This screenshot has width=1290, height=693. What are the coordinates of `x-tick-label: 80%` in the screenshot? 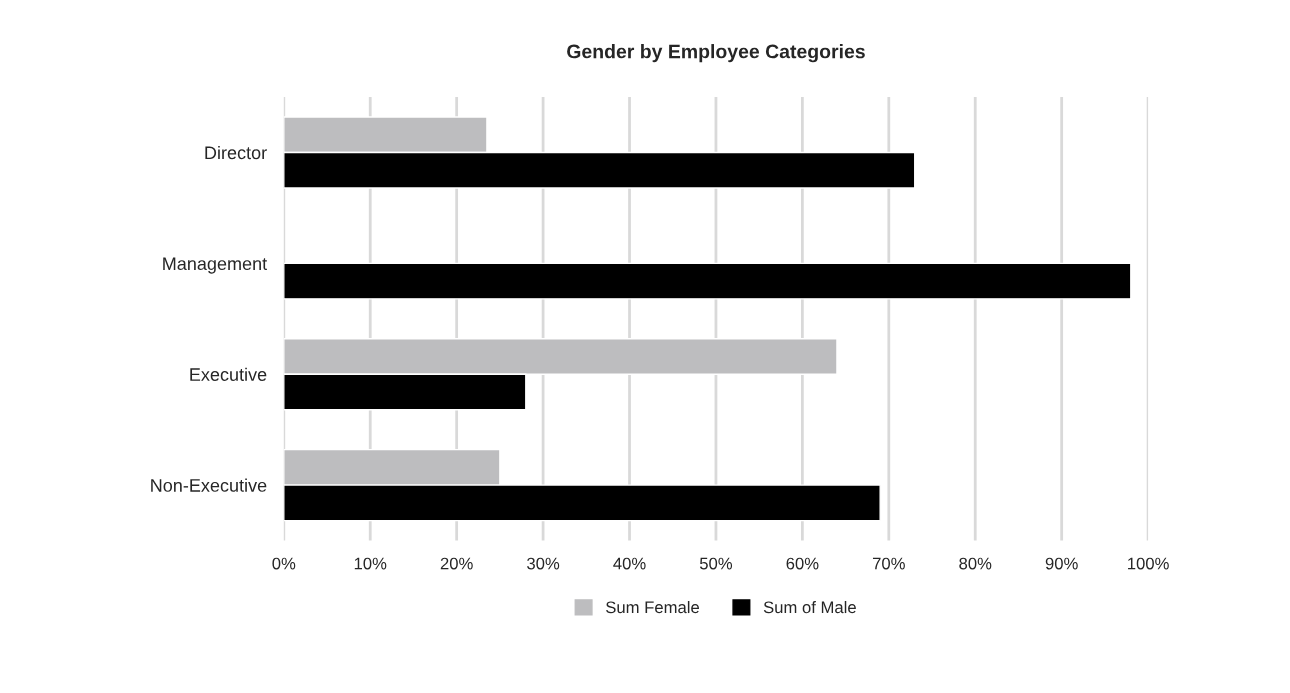 It's located at (975, 563).